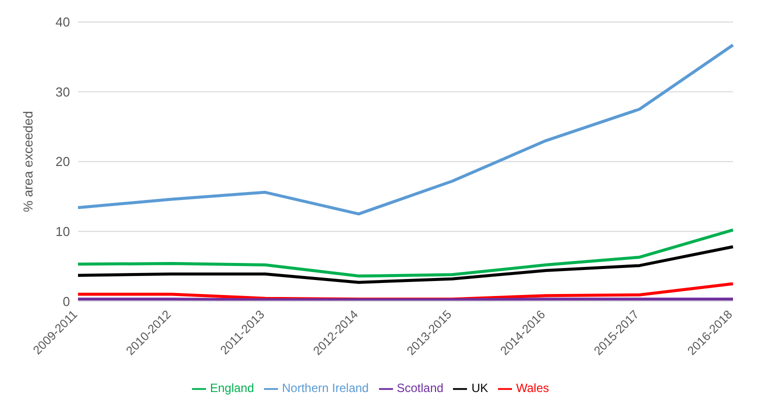  I want to click on legend-label: Wales, so click(533, 388).